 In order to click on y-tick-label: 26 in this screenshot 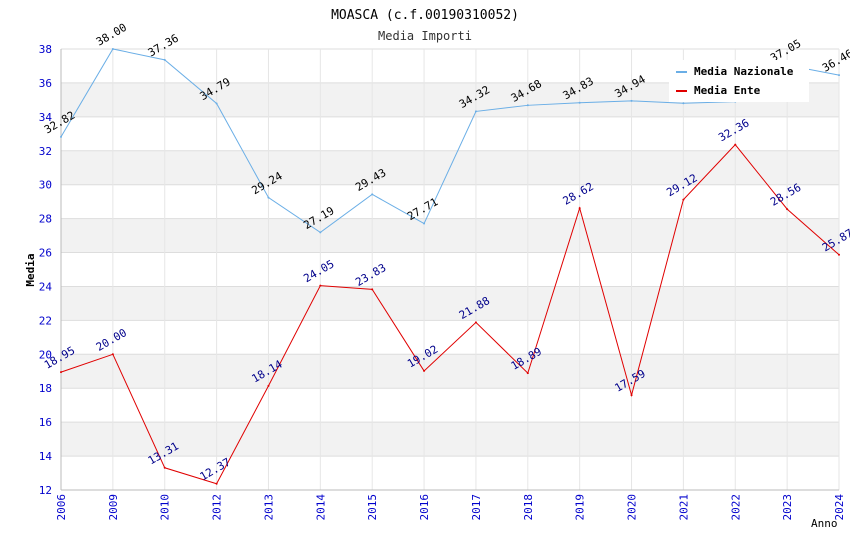, I will do `click(45, 253)`.